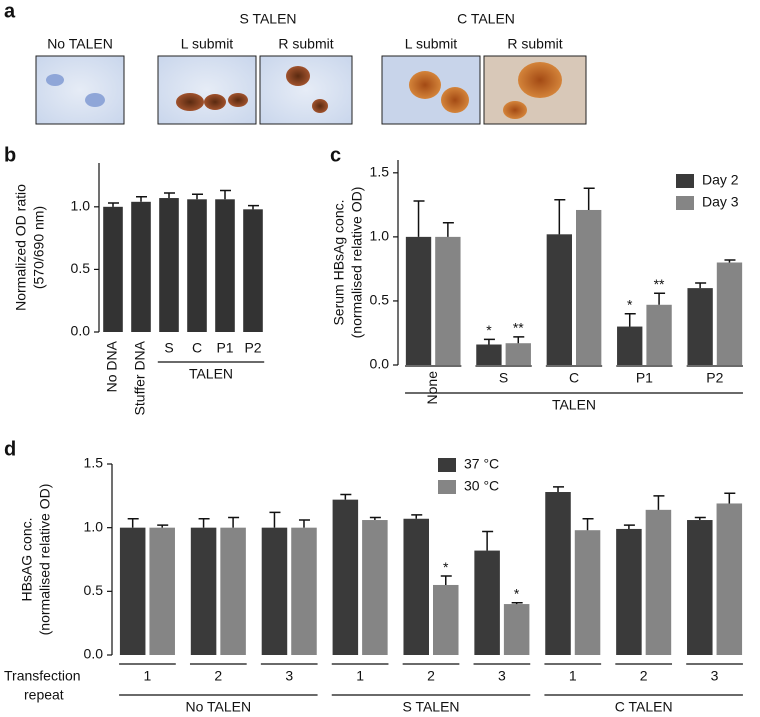  I want to click on x-axis-label: repeat, so click(44, 695).